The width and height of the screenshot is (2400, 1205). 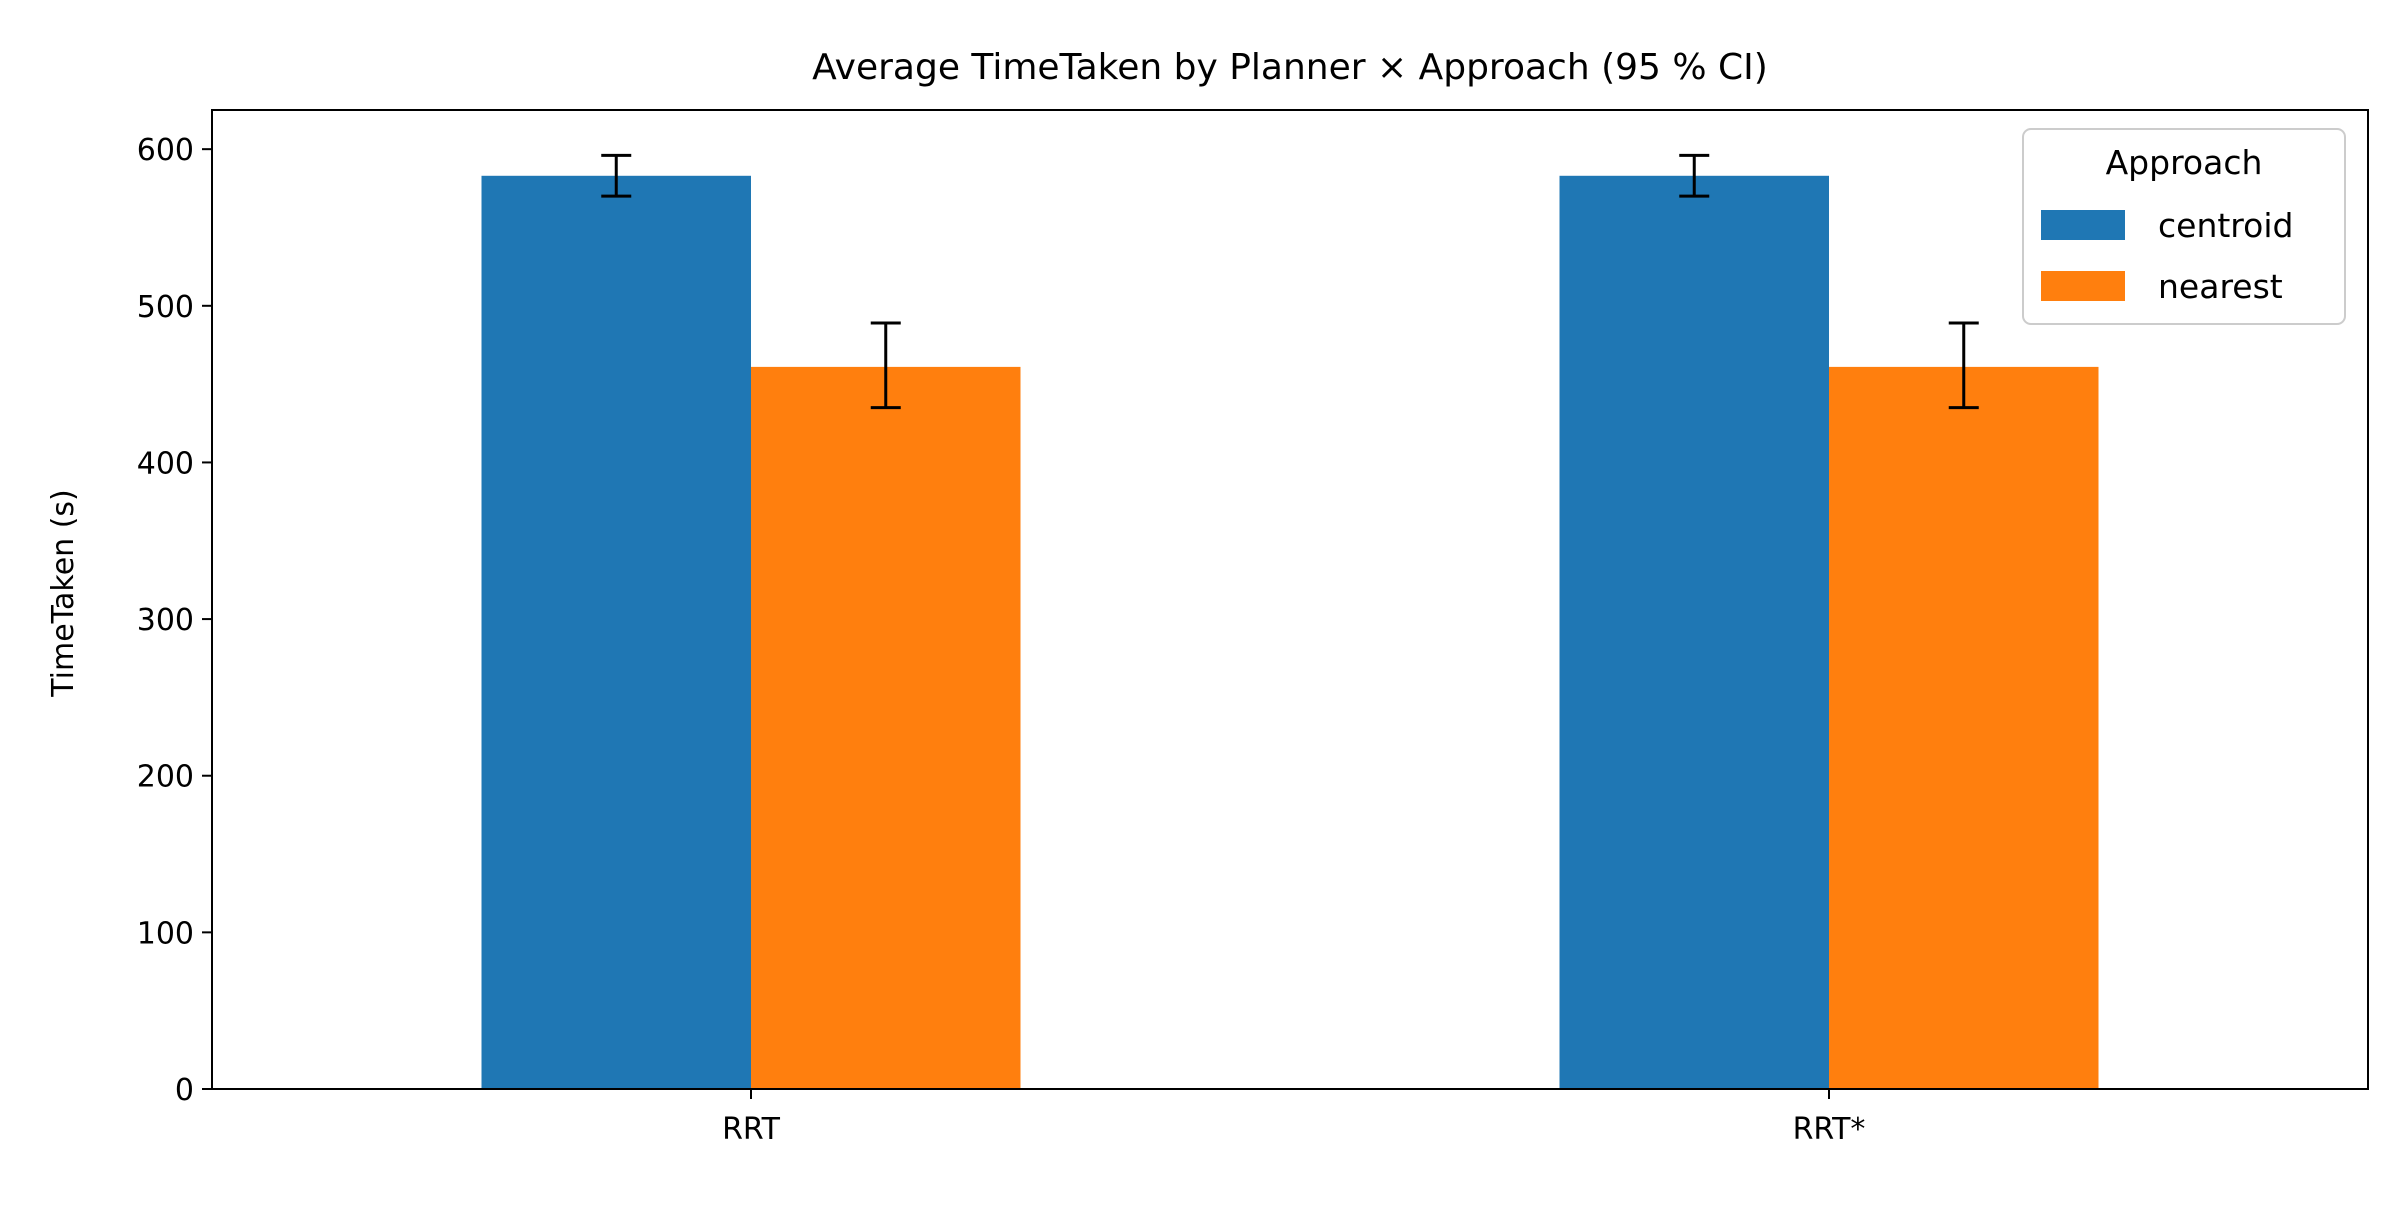 I want to click on y-axis: 0 100 200 300 400 500 600, so click(x=174, y=620).